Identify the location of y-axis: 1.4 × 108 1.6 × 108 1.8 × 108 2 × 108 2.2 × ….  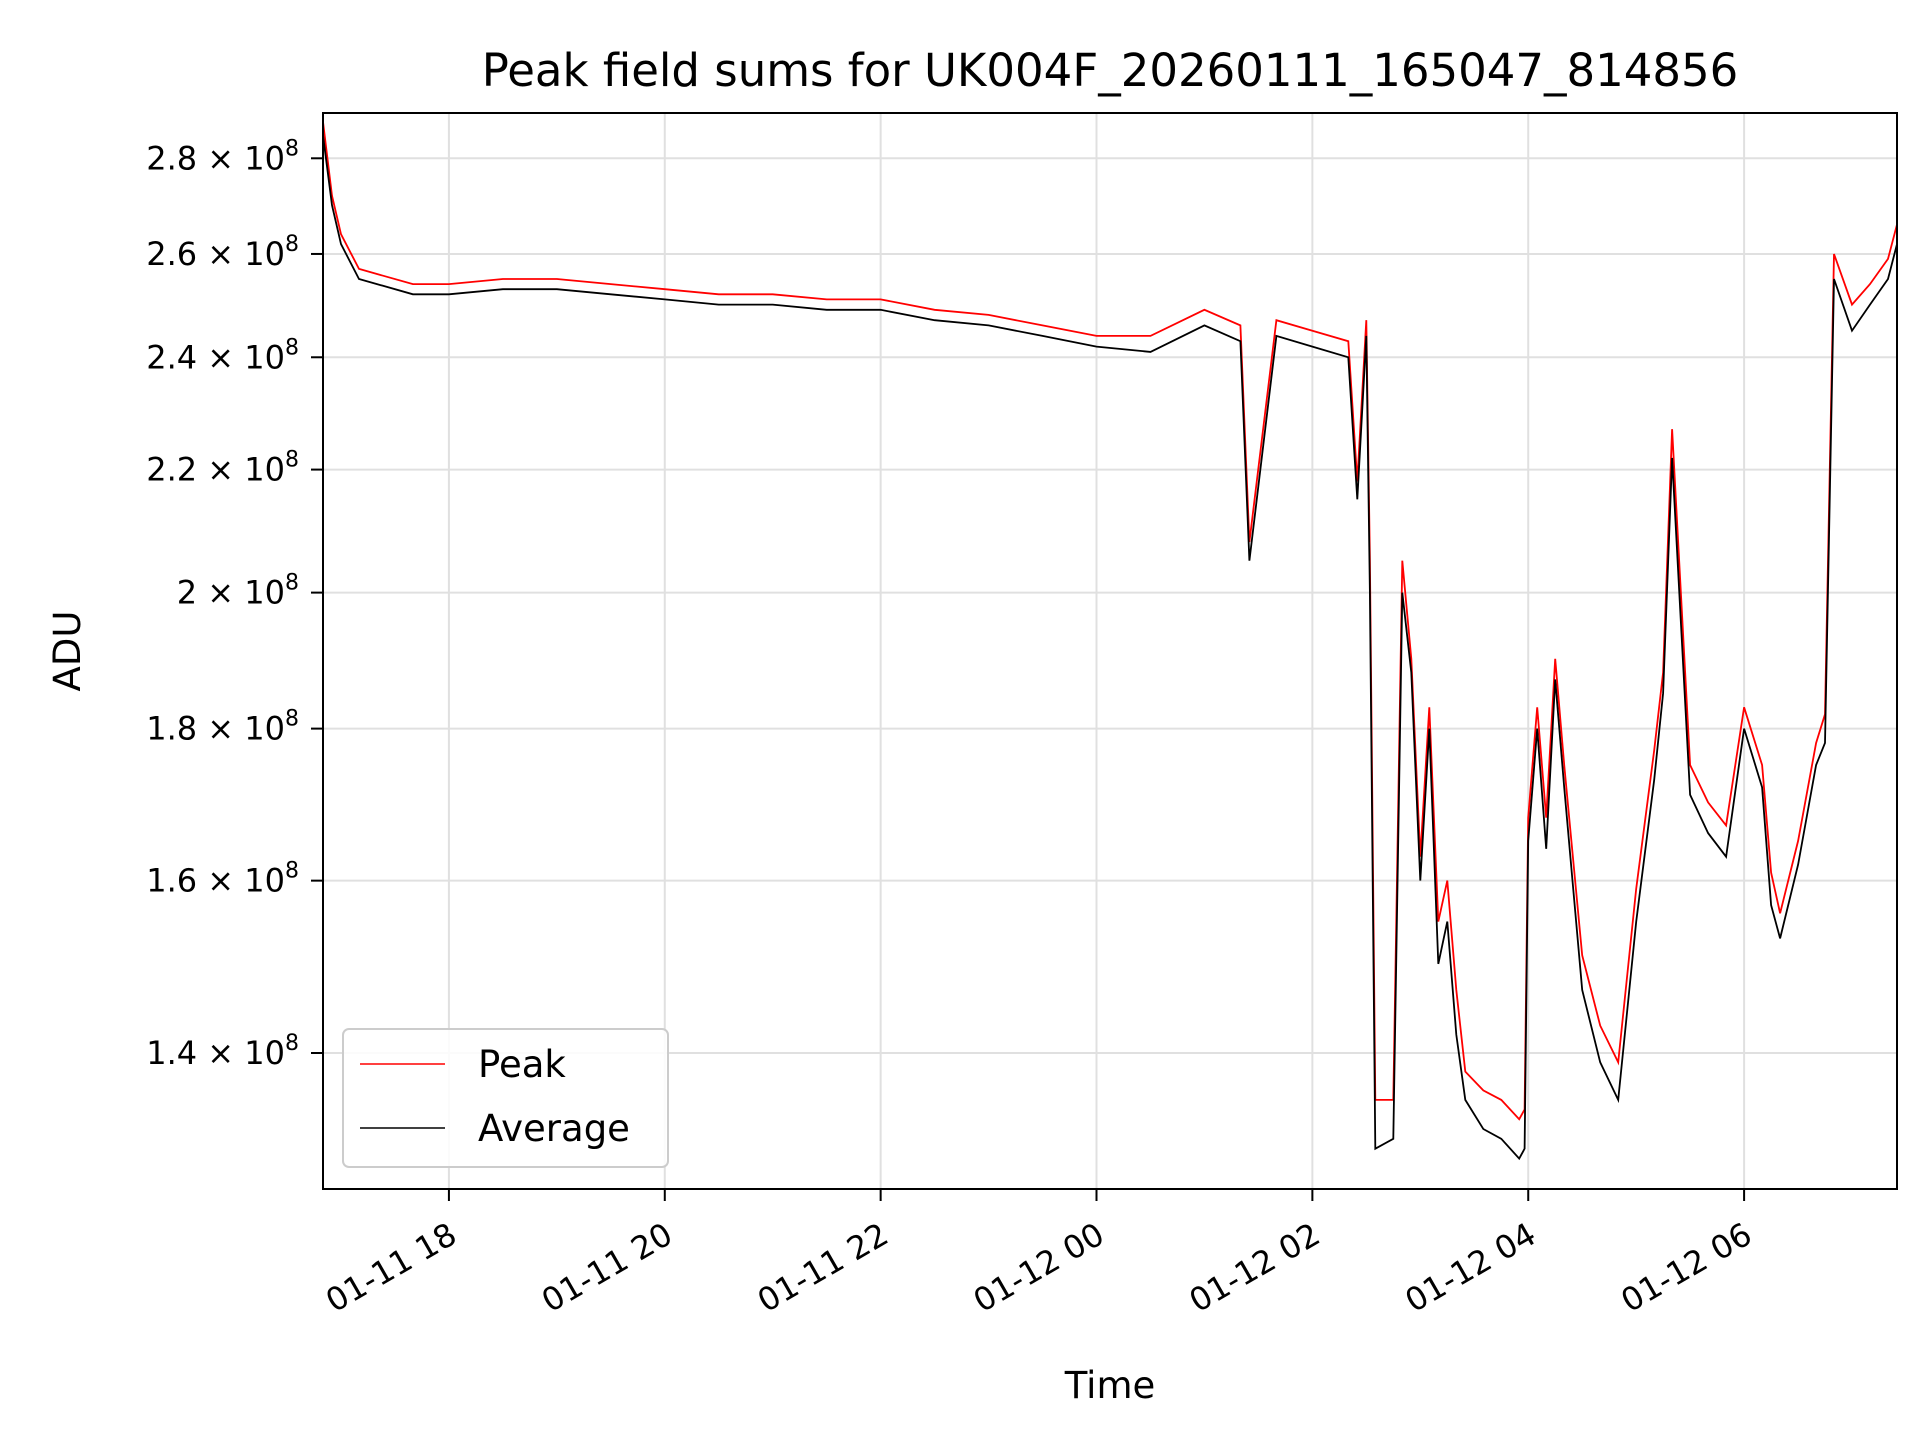
(234, 604).